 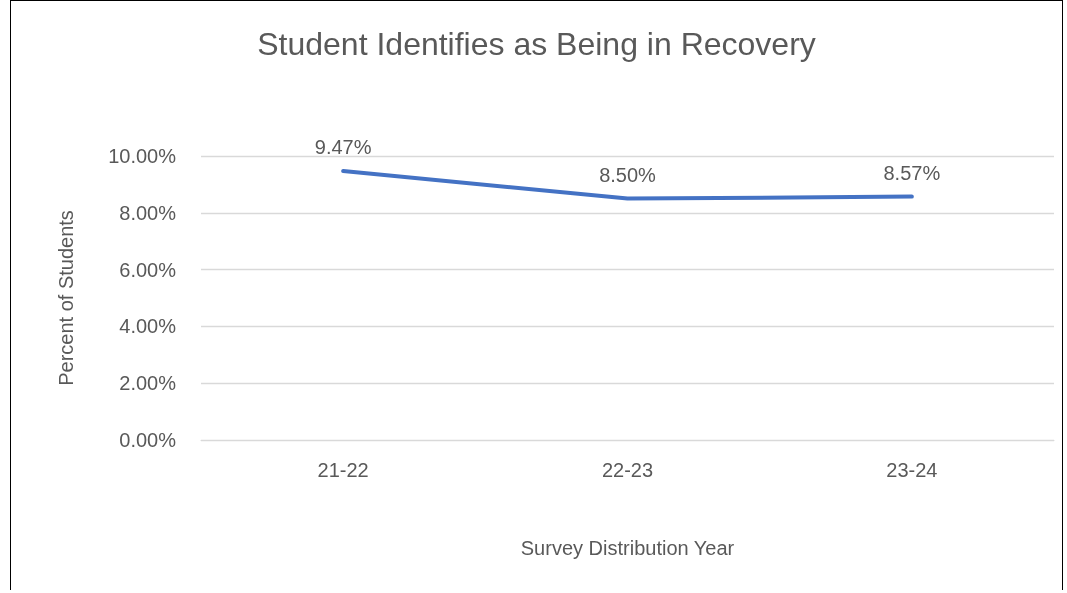 I want to click on y-tick-label: 2.00%, so click(x=148, y=383).